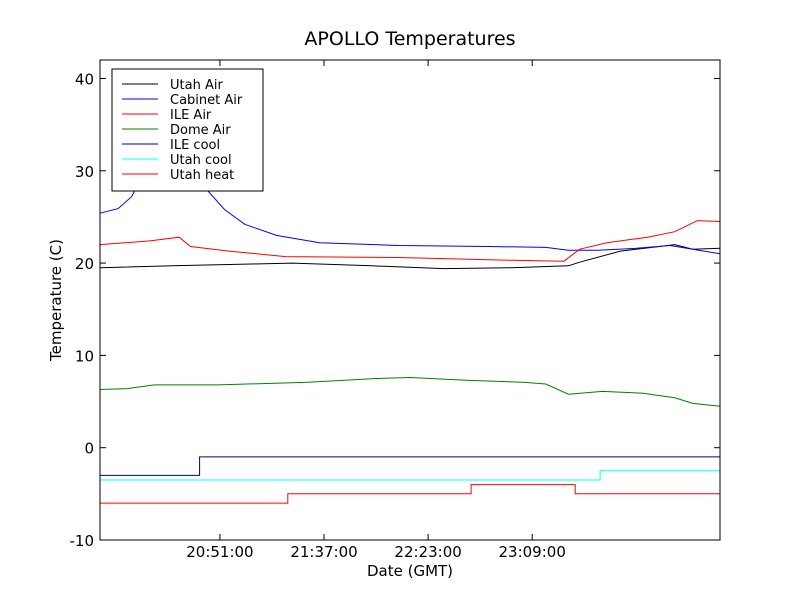  What do you see at coordinates (410, 241) in the screenshot?
I see `series-line-ile-air` at bounding box center [410, 241].